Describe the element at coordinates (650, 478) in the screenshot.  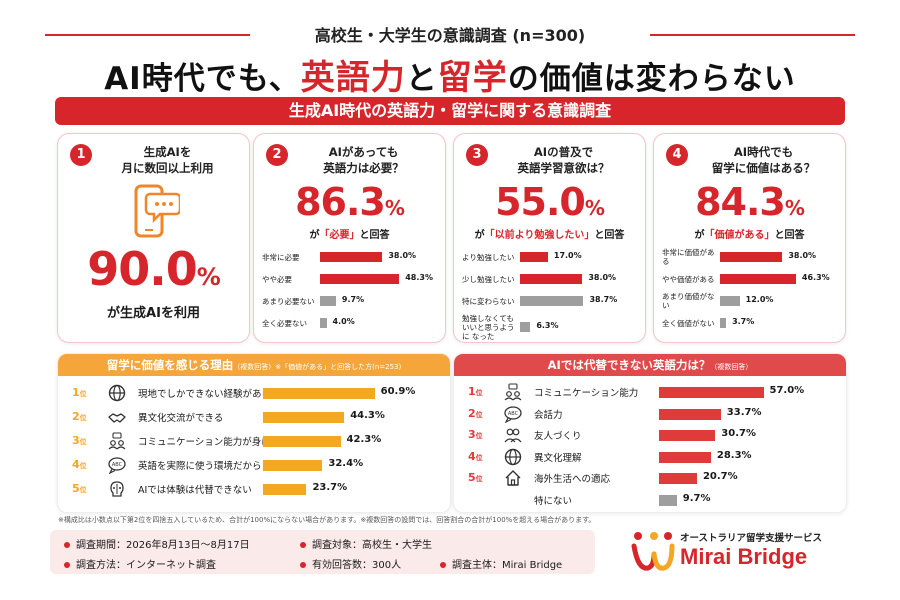
I see `ranked-row: 5位 海外生活への適応 20.7%` at that location.